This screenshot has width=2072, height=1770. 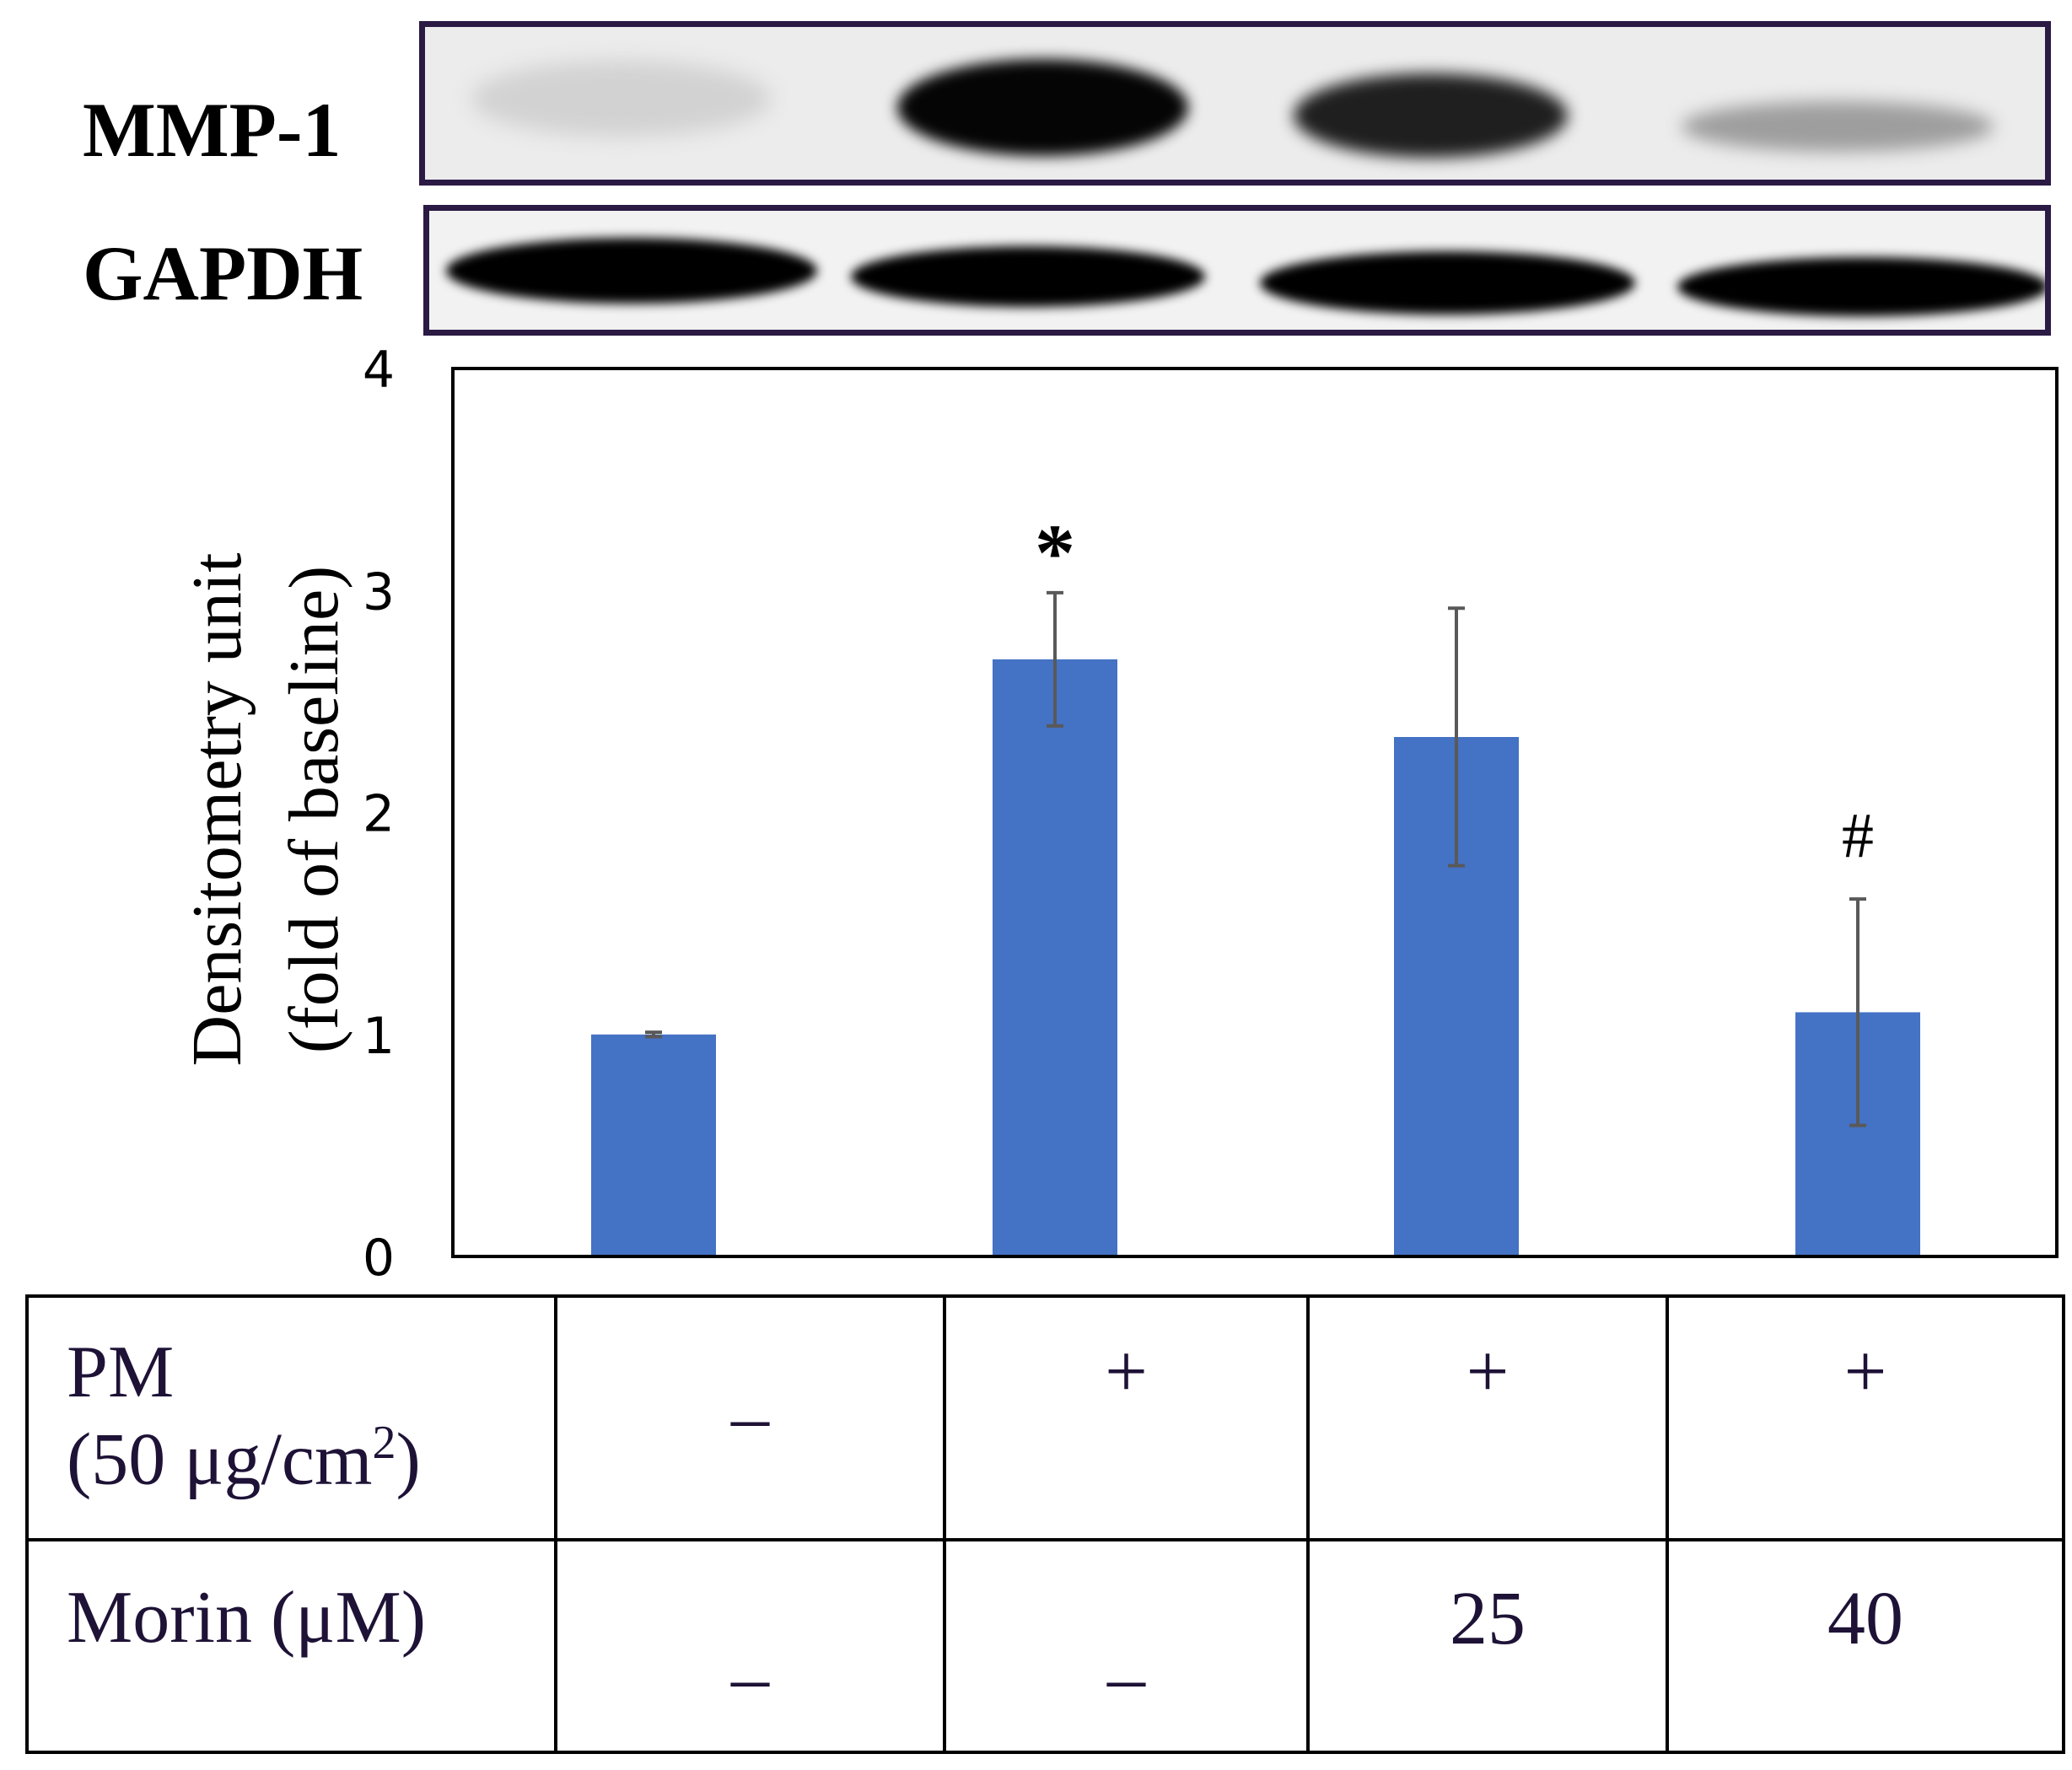 What do you see at coordinates (1237, 270) in the screenshot?
I see `gapdh-blot` at bounding box center [1237, 270].